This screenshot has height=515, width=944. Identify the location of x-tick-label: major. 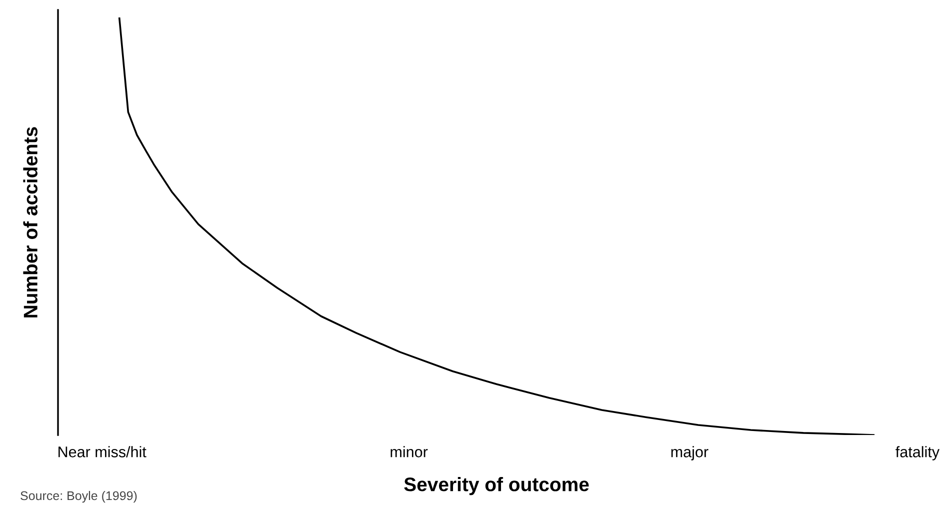
(689, 453).